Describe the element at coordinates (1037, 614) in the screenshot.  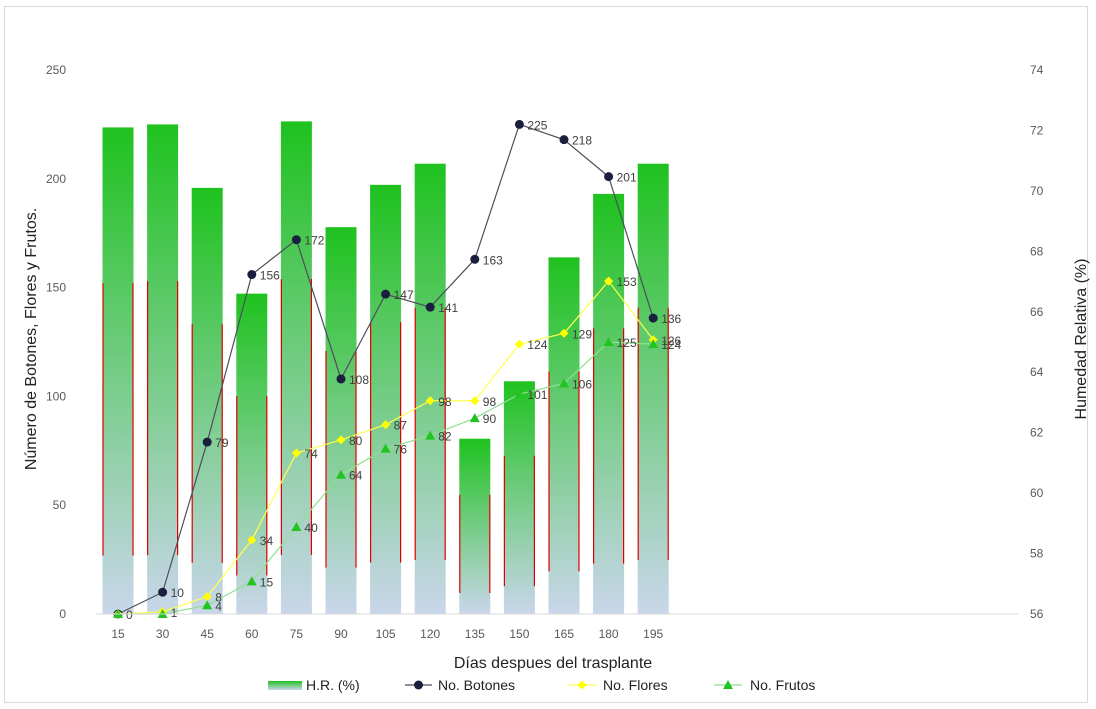
I see `y2-tick-label: 56` at that location.